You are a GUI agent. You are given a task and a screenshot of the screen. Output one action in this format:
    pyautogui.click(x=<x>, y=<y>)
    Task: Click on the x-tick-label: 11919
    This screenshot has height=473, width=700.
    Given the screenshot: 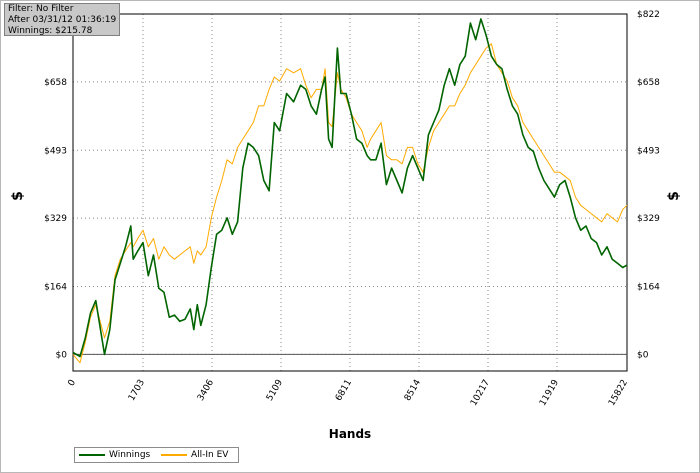 What is the action you would take?
    pyautogui.click(x=549, y=393)
    